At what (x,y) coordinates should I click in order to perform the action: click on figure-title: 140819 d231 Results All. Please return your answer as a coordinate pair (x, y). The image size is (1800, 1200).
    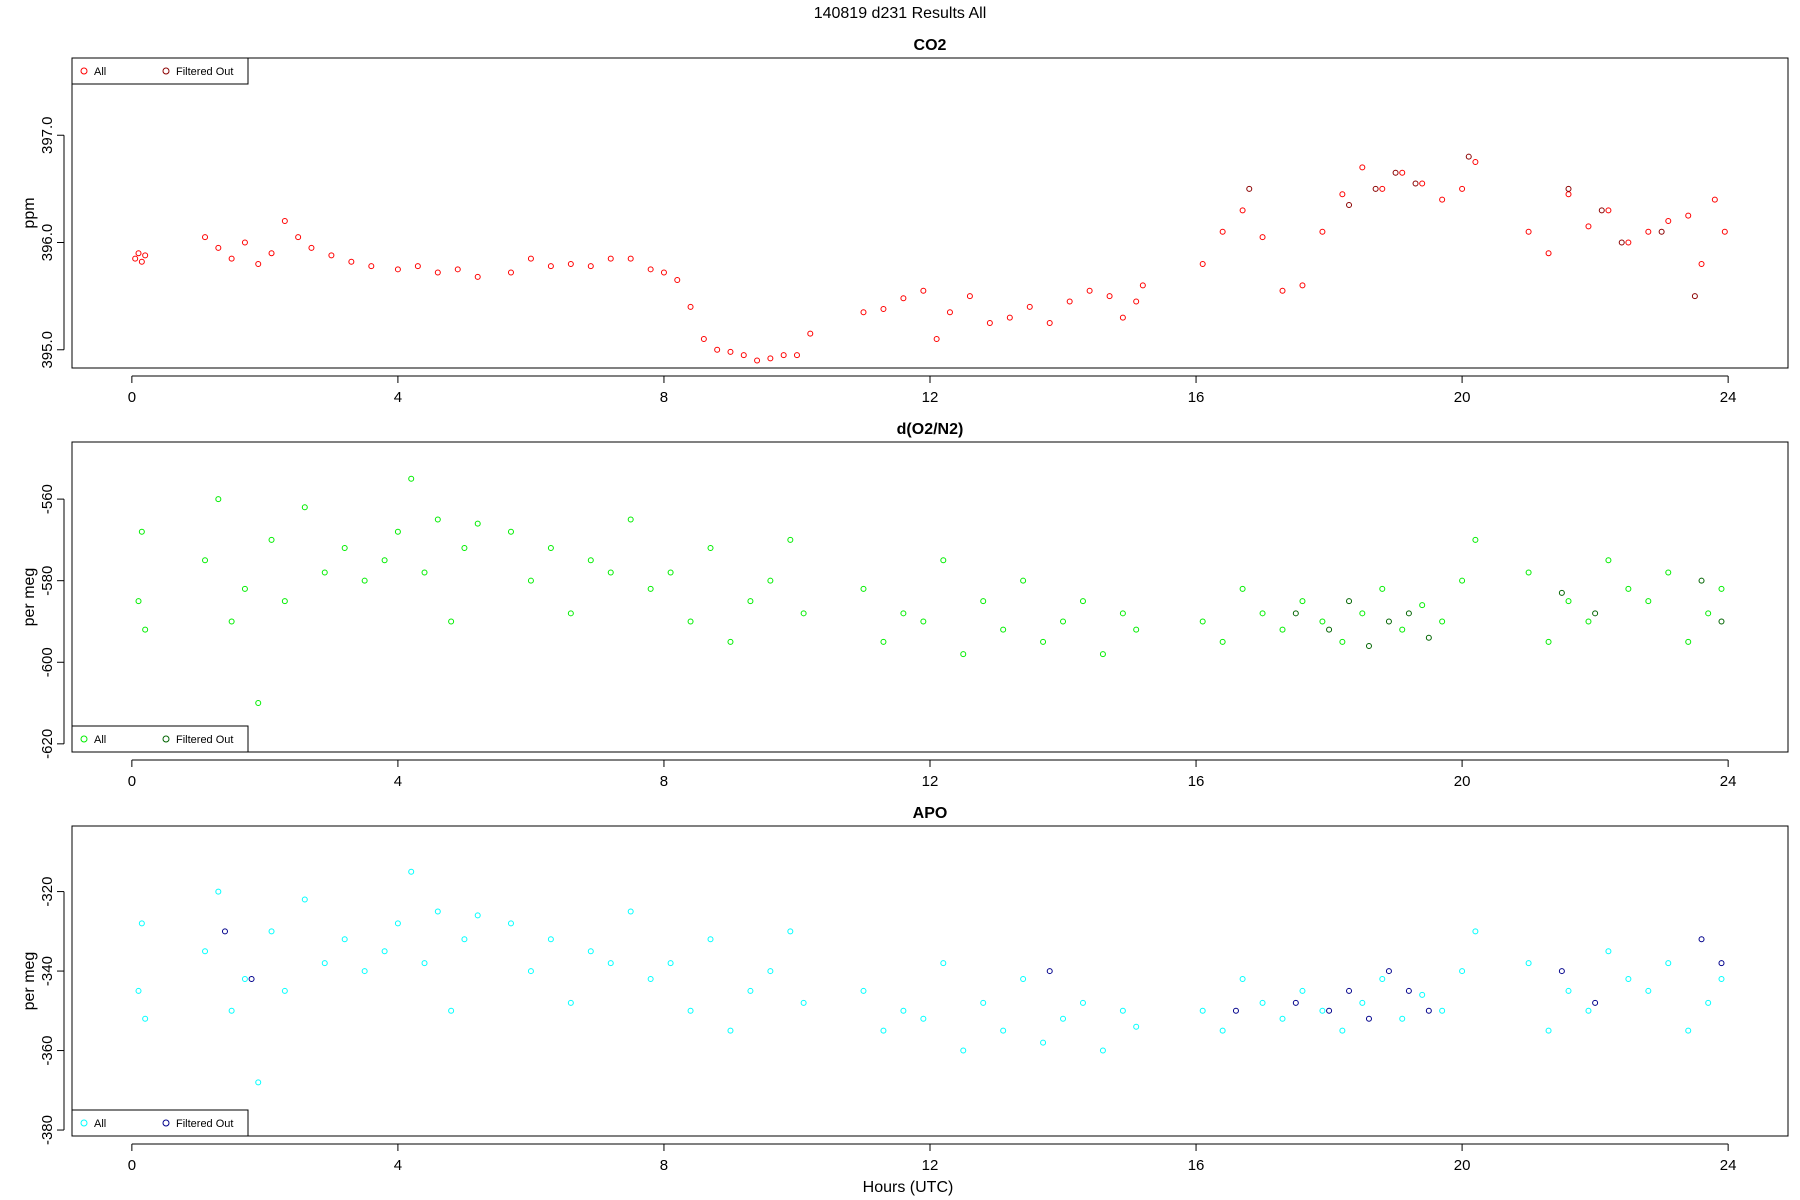
    Looking at the image, I should click on (900, 13).